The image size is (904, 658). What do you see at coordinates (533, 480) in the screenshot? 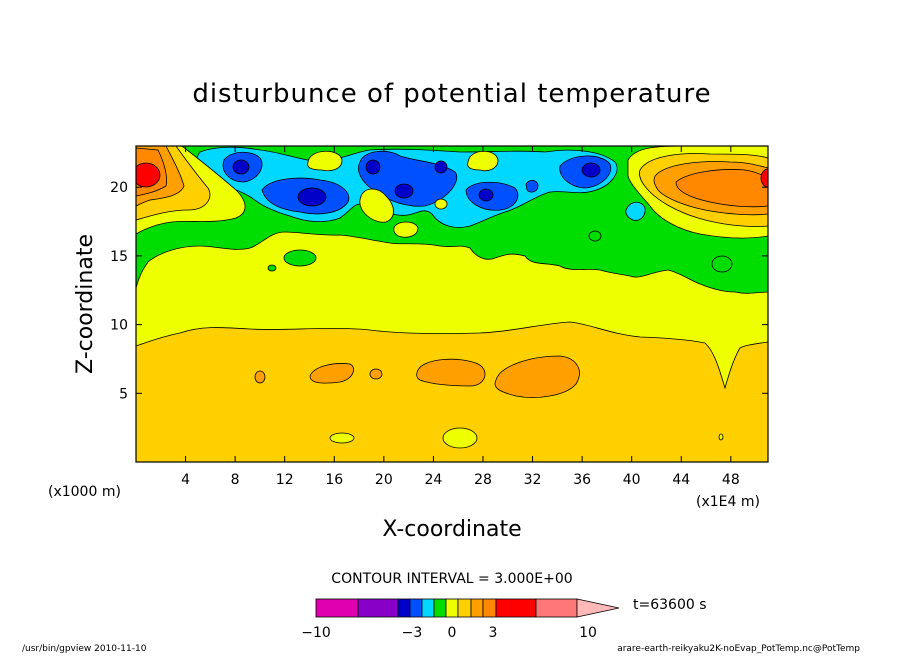
I see `x-tick-label: 32` at bounding box center [533, 480].